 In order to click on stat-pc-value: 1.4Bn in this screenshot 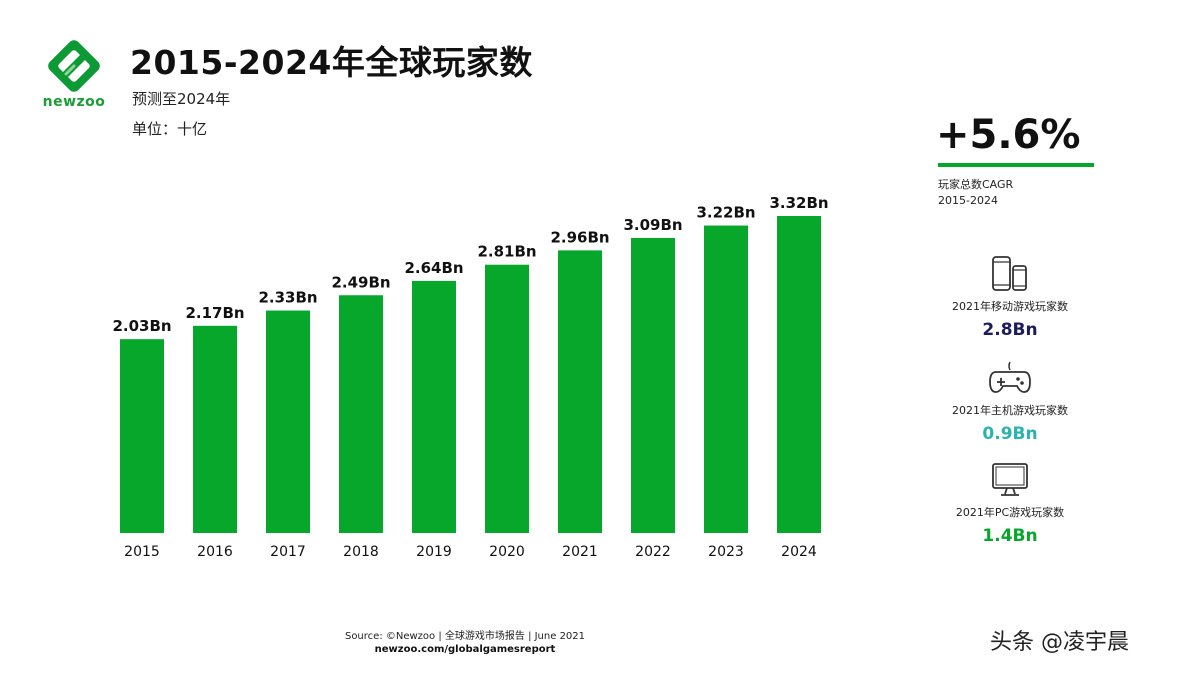, I will do `click(1010, 536)`.